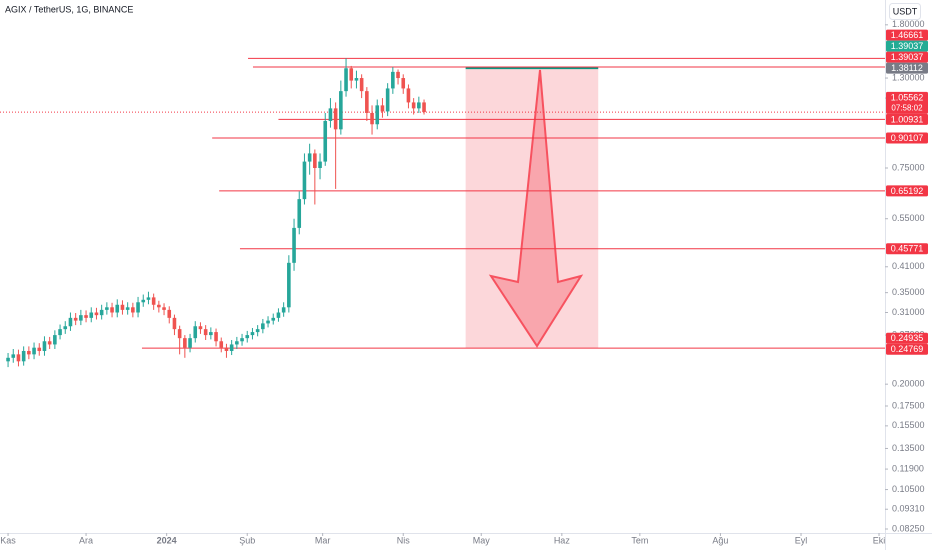 Image resolution: width=932 pixels, height=550 pixels. I want to click on x-tick-label: Haz, so click(562, 540).